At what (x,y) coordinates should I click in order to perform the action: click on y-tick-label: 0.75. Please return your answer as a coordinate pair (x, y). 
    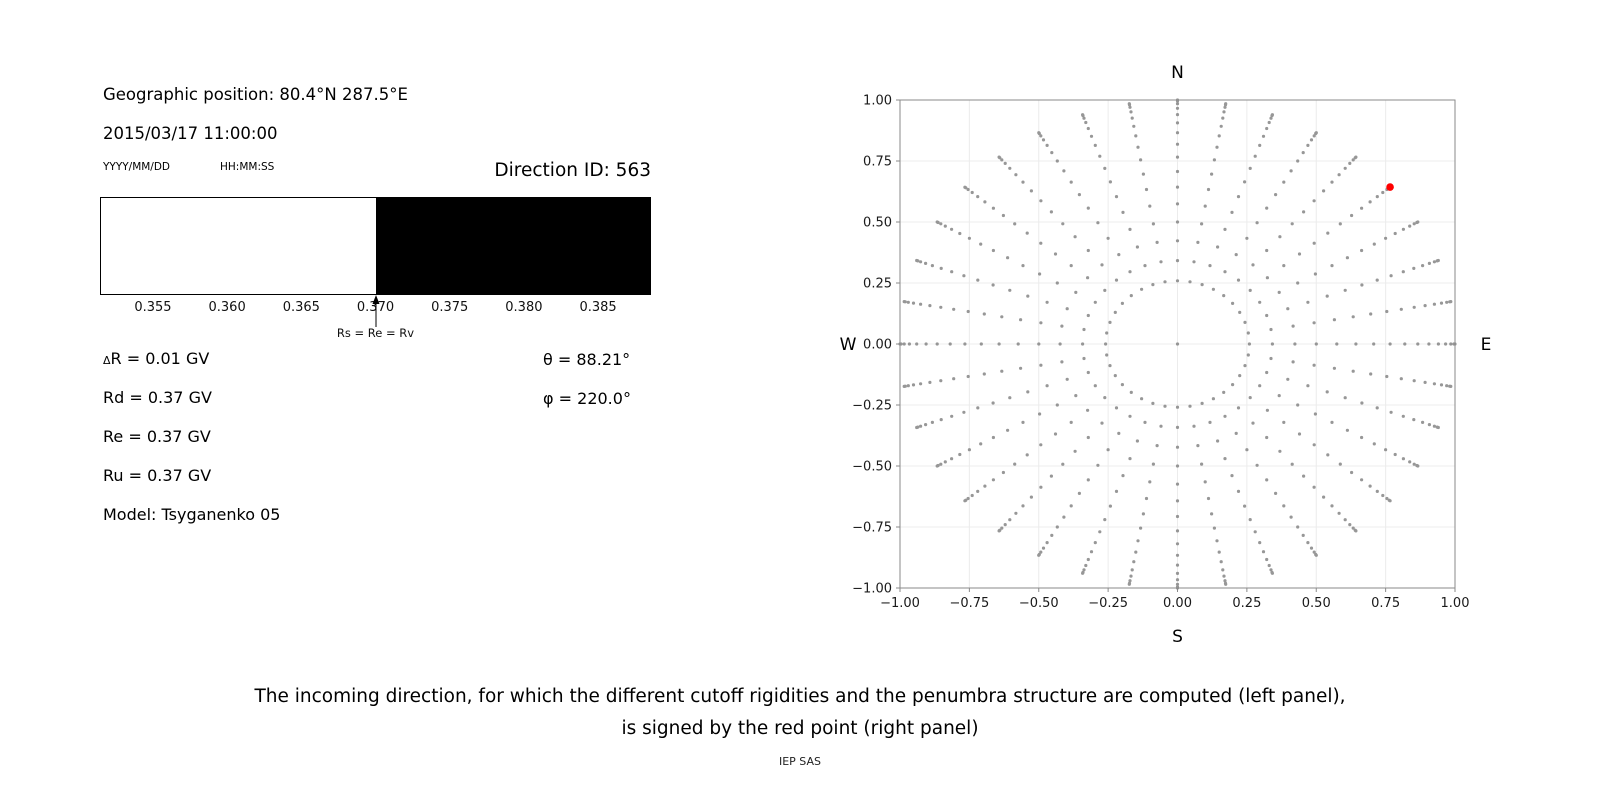
    Looking at the image, I should click on (877, 162).